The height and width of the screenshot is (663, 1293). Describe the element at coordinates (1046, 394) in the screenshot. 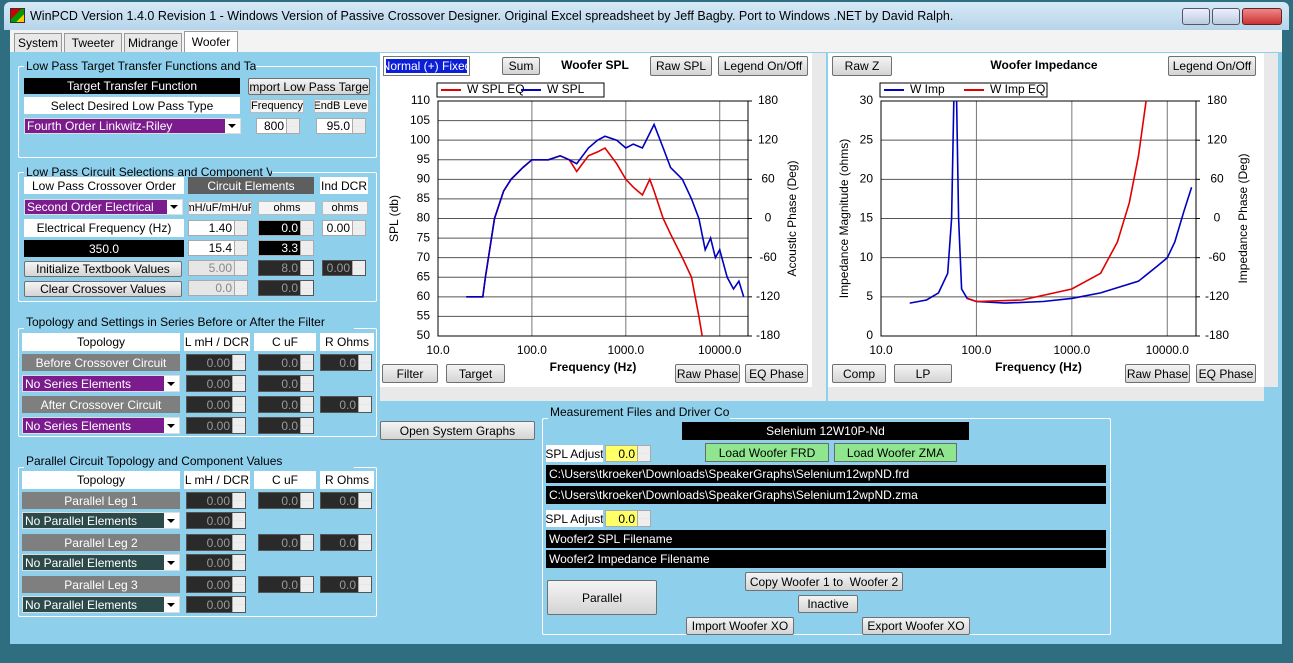

I see `imp-hscroll` at that location.